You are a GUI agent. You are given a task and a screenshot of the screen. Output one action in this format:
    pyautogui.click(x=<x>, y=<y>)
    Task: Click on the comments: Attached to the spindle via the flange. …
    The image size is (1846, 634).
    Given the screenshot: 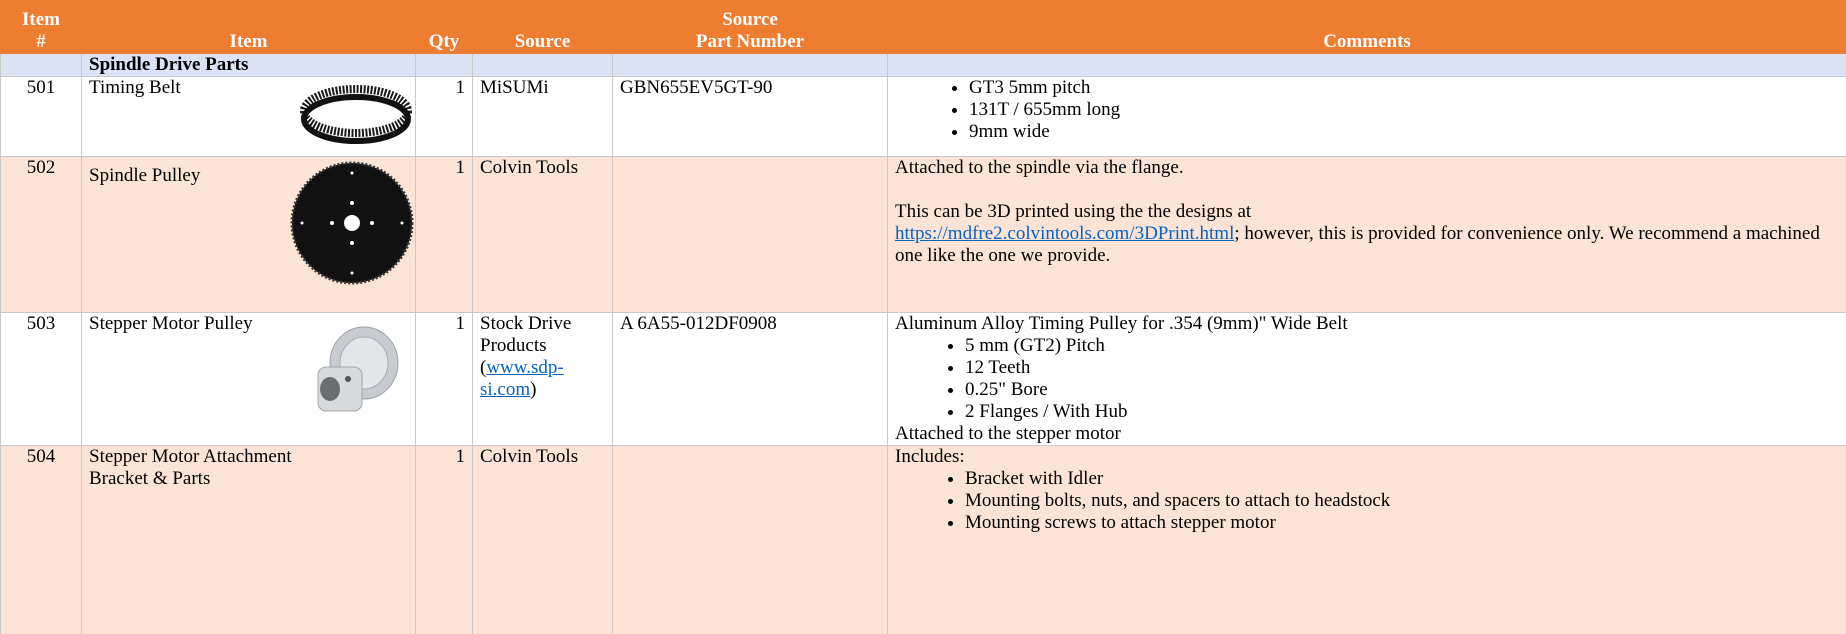 What is the action you would take?
    pyautogui.click(x=1366, y=234)
    